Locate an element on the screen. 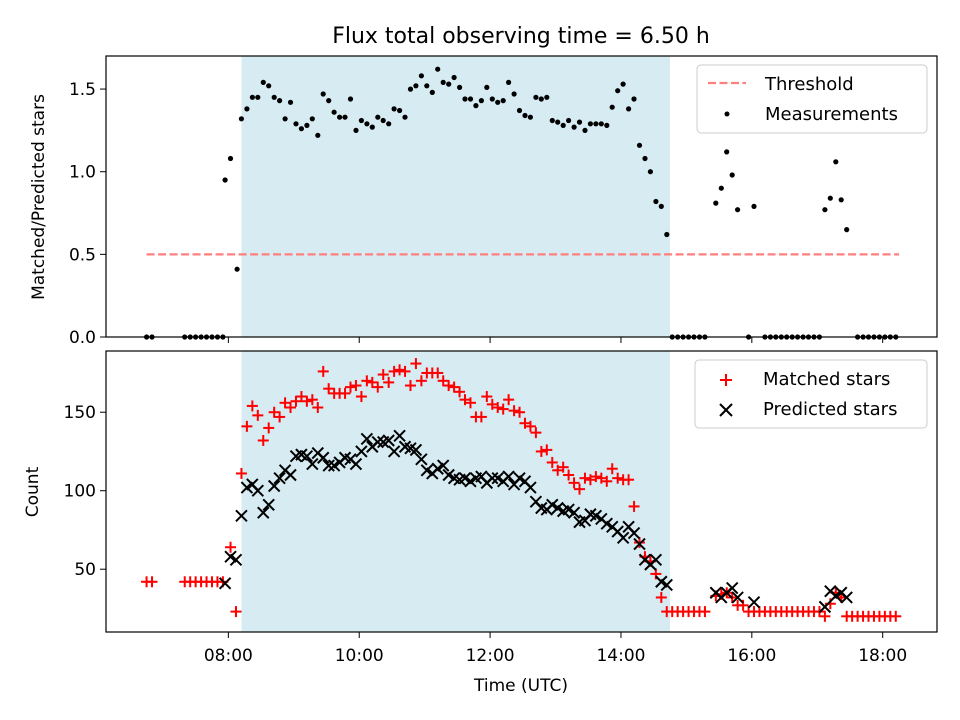 The width and height of the screenshot is (960, 720). figure-title: Flux total observing time = 6.50 h is located at coordinates (521, 36).